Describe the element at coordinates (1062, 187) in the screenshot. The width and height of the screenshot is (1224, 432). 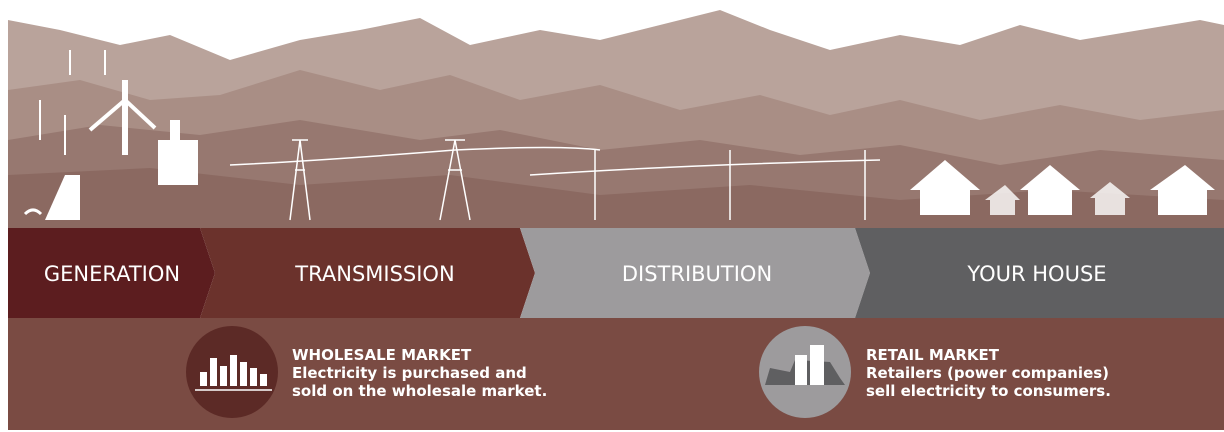
I see `houses` at that location.